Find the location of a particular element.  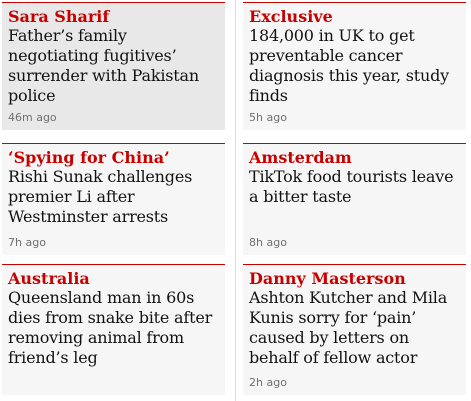

column-divider is located at coordinates (235, 200).